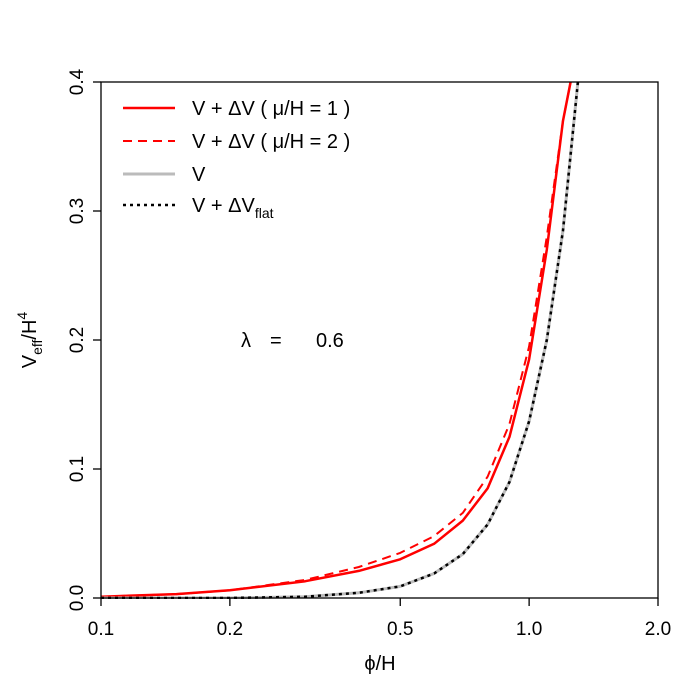  I want to click on svg-text: 0.6, so click(330, 341).